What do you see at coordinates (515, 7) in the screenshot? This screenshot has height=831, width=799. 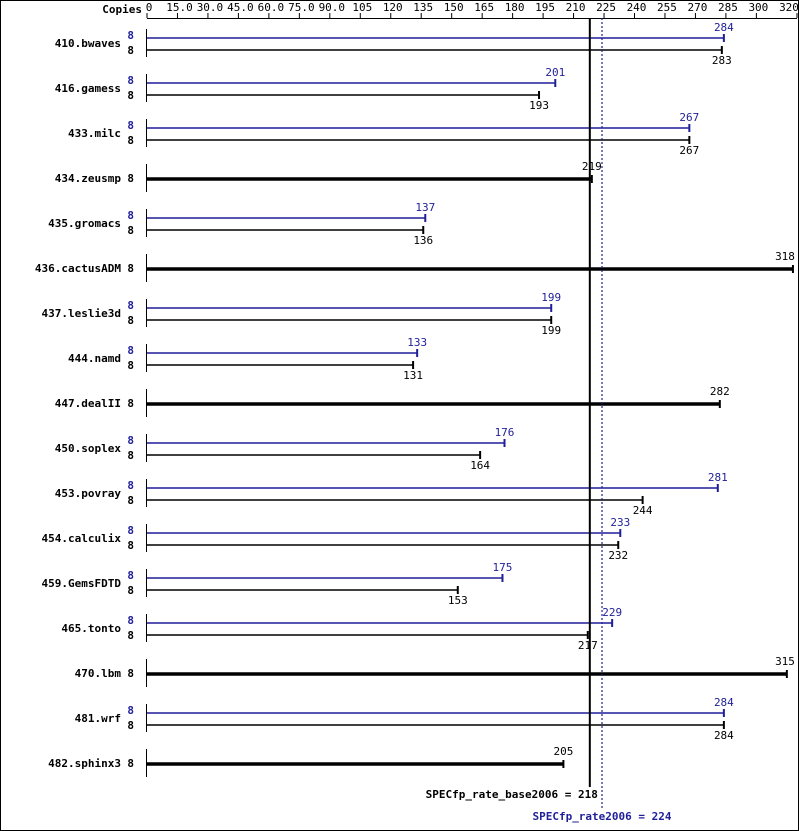 I see `x-tick-label: 180` at bounding box center [515, 7].